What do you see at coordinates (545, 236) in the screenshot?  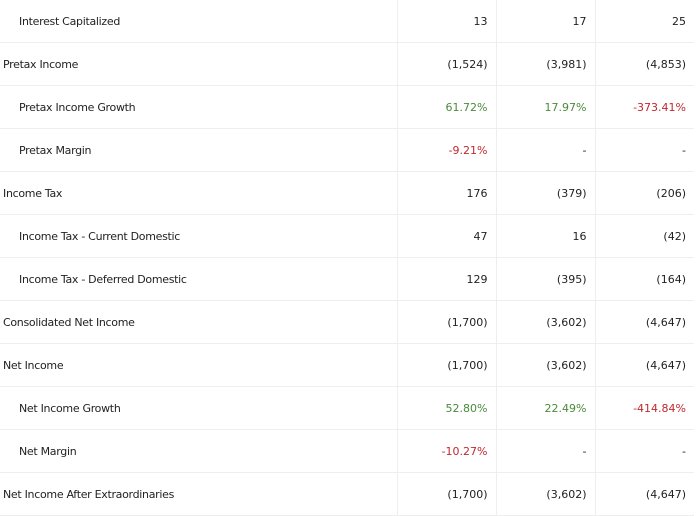 I see `value-cell: 16` at bounding box center [545, 236].